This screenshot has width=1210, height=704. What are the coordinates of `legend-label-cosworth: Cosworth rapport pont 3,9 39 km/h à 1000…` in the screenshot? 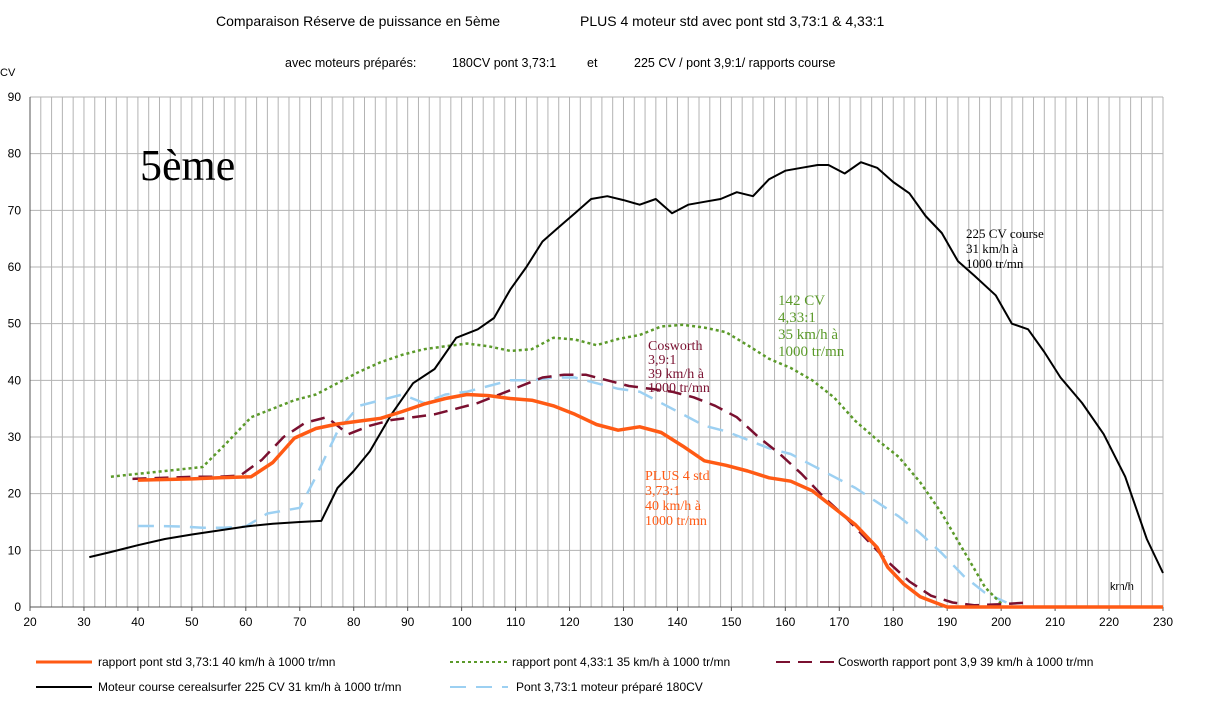 It's located at (965, 662).